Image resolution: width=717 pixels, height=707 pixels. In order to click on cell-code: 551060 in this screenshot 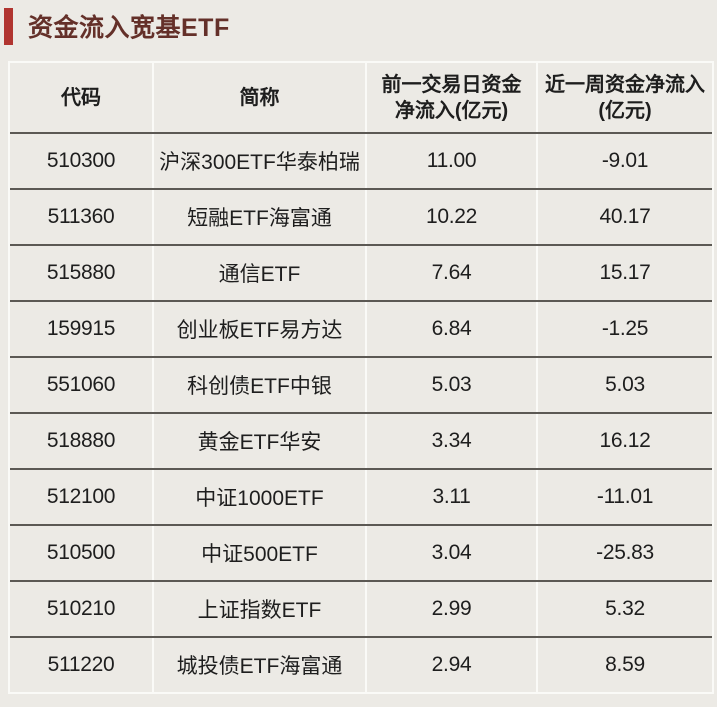, I will do `click(81, 385)`.